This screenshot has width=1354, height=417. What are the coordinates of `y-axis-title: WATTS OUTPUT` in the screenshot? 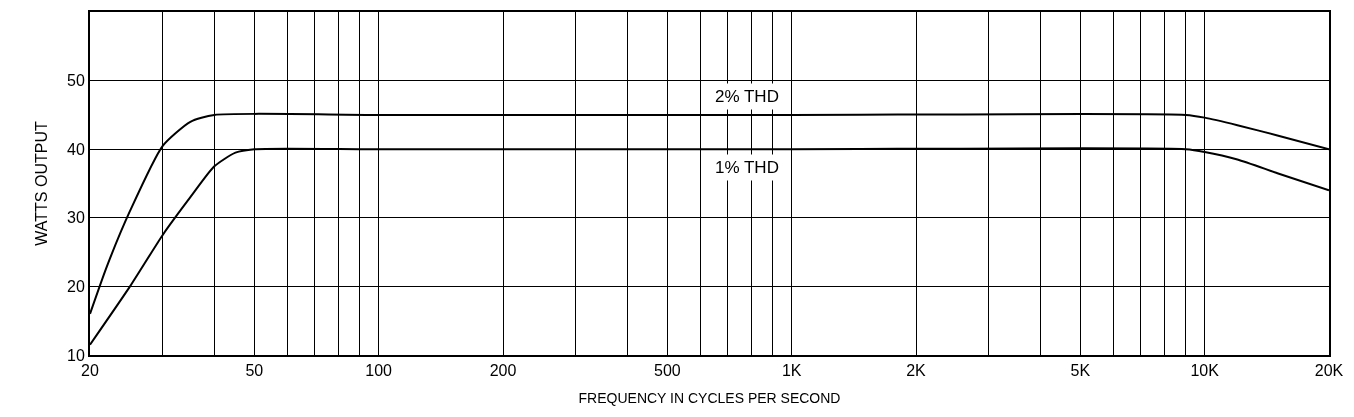 It's located at (42, 183).